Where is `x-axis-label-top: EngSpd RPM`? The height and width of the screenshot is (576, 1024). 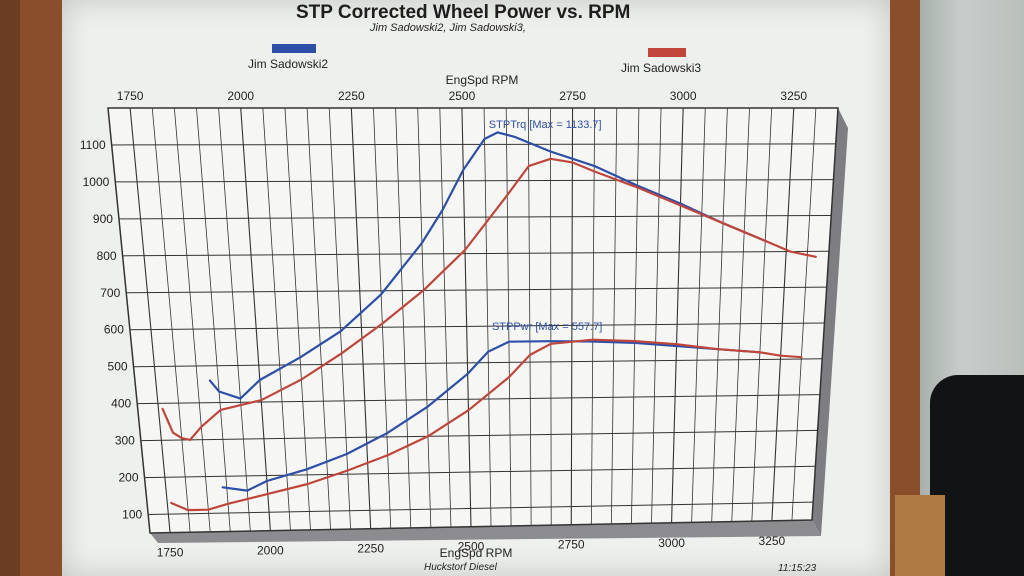 x-axis-label-top: EngSpd RPM is located at coordinates (482, 80).